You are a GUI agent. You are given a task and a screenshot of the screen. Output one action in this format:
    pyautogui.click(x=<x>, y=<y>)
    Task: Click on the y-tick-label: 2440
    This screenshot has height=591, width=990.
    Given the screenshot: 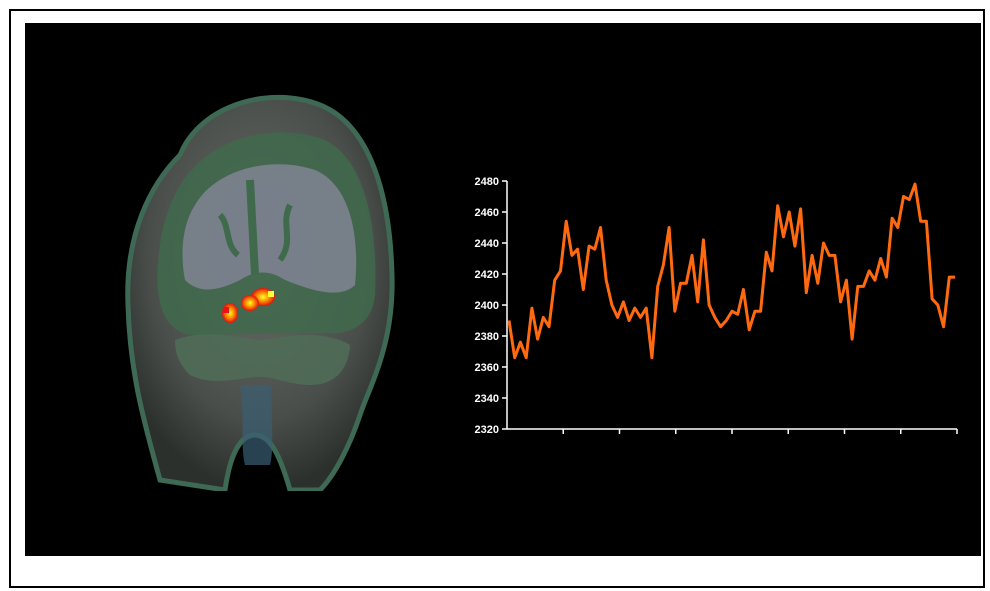 What is the action you would take?
    pyautogui.click(x=487, y=244)
    